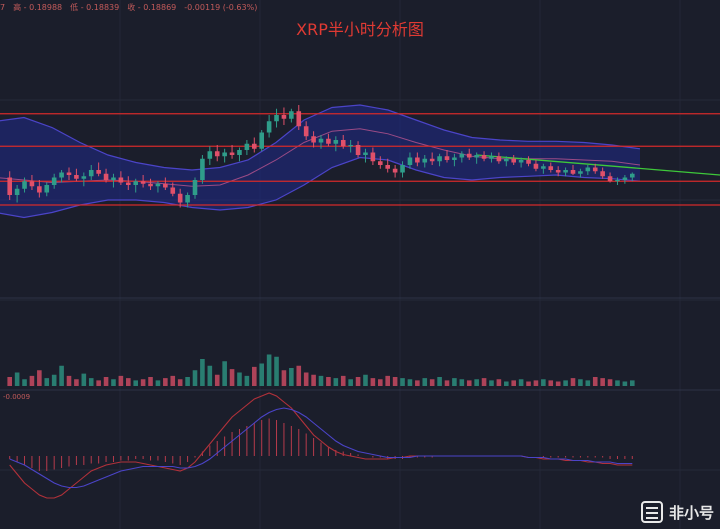 The width and height of the screenshot is (720, 529). I want to click on band-middle-line, so click(320, 157).